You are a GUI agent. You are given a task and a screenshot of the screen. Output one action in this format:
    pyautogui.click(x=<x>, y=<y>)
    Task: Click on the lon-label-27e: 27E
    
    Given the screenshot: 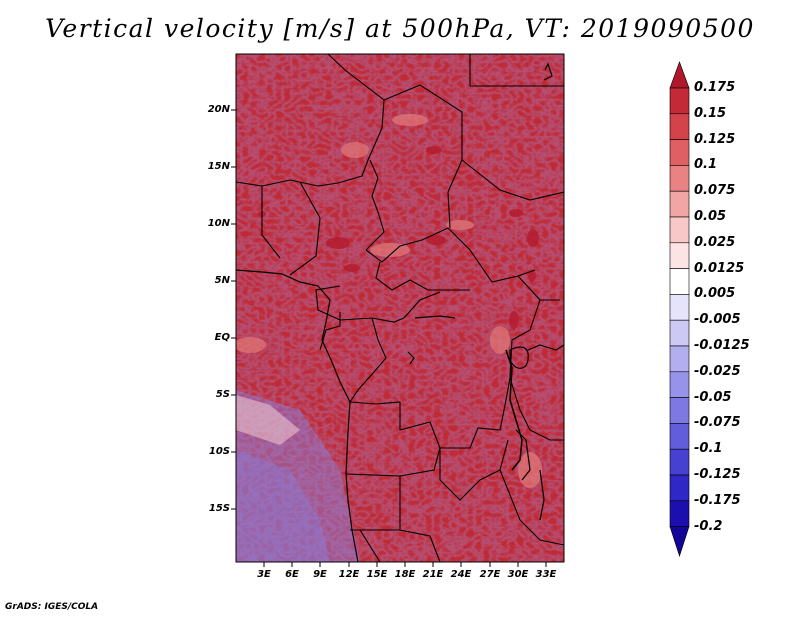 What is the action you would take?
    pyautogui.click(x=490, y=574)
    